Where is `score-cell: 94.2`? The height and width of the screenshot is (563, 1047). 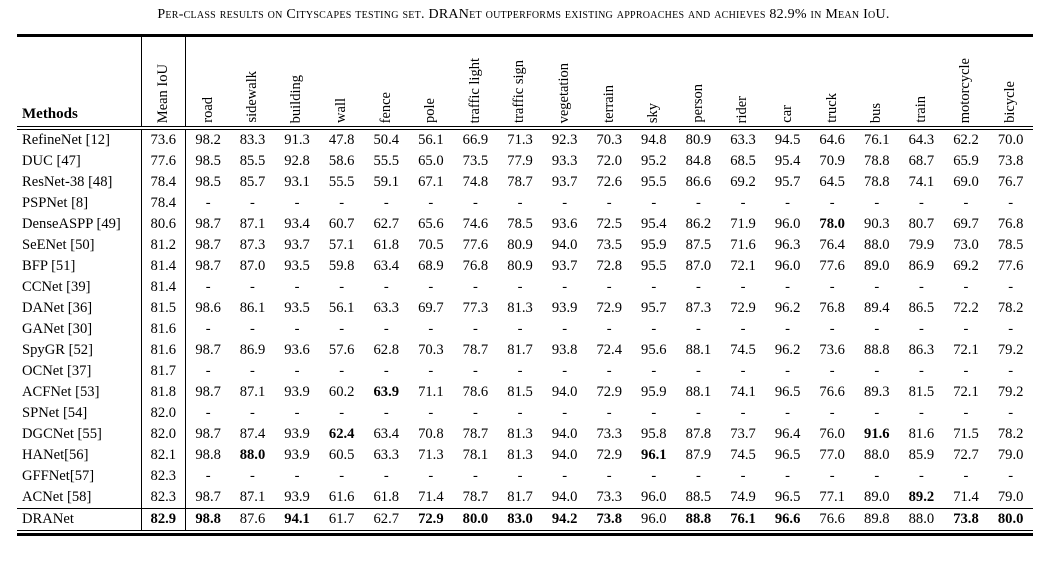
score-cell: 94.2 is located at coordinates (564, 519).